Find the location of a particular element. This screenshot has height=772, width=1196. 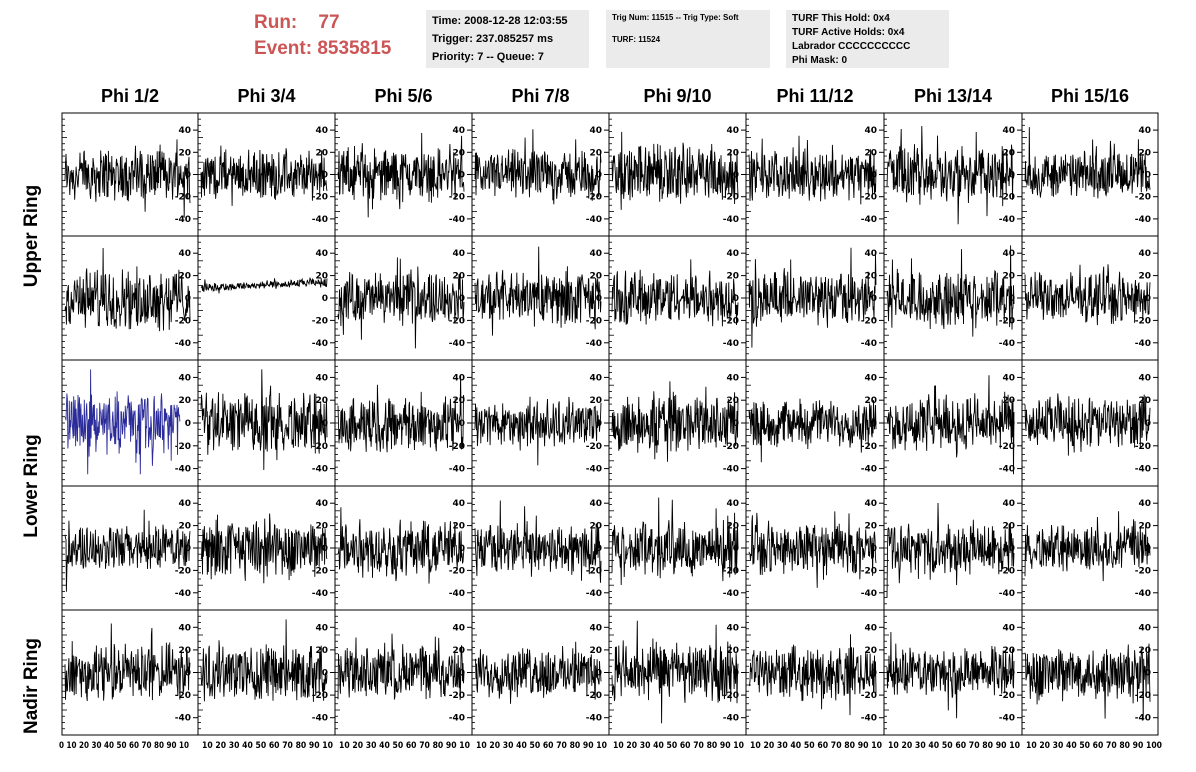

panel-r2-c0: 40 20 0 -20 -40 is located at coordinates (130, 423).